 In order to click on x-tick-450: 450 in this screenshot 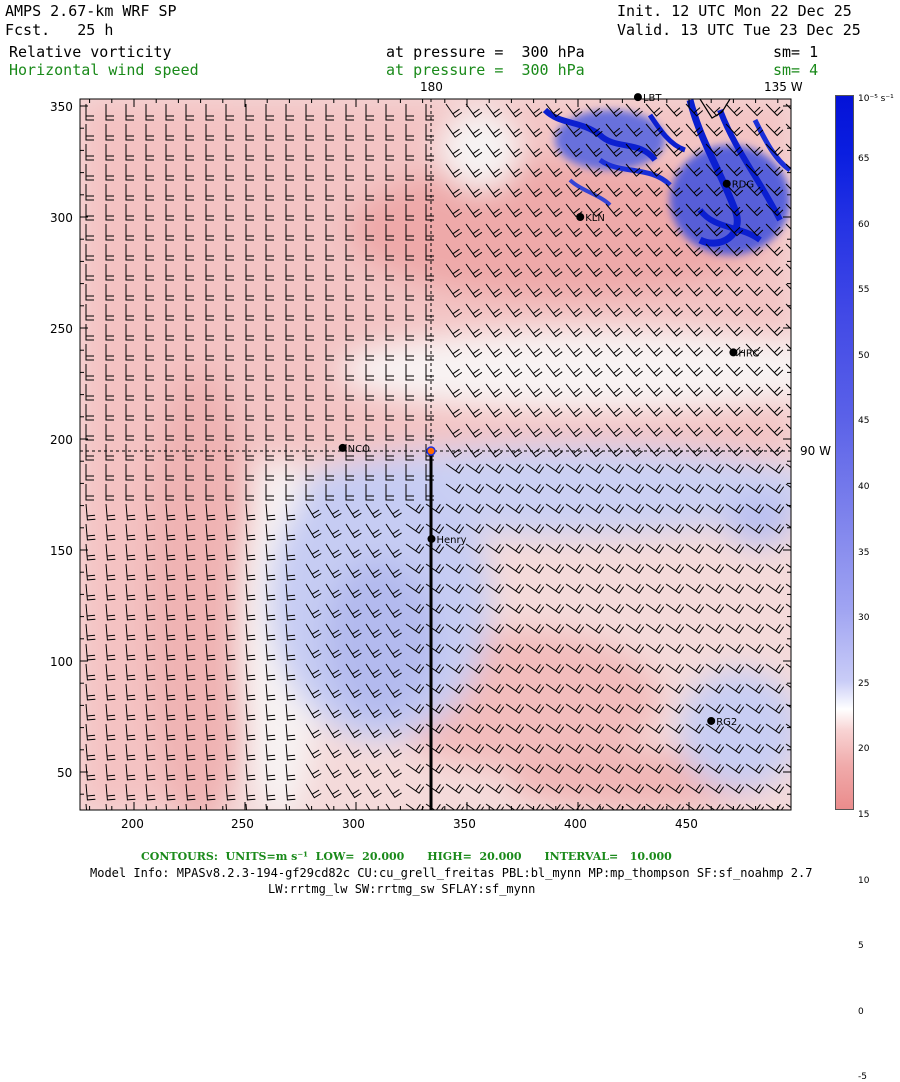, I will do `click(686, 824)`.